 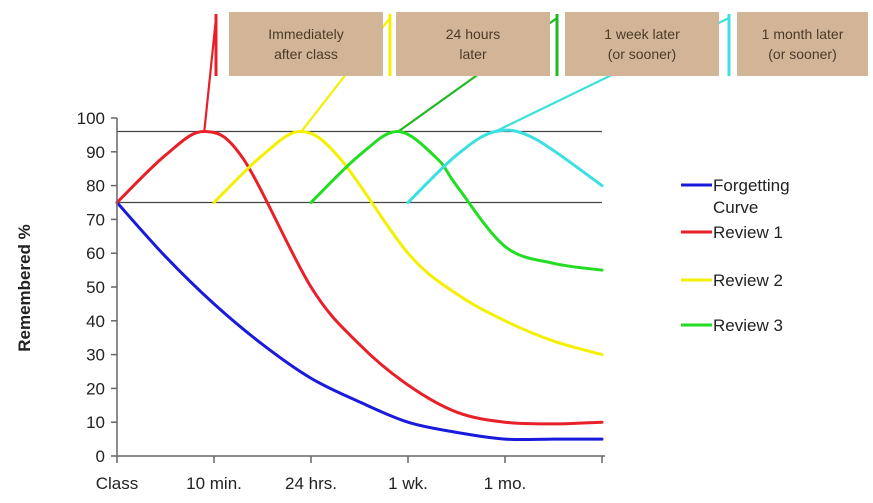 What do you see at coordinates (117, 483) in the screenshot?
I see `x-tick-label: Class` at bounding box center [117, 483].